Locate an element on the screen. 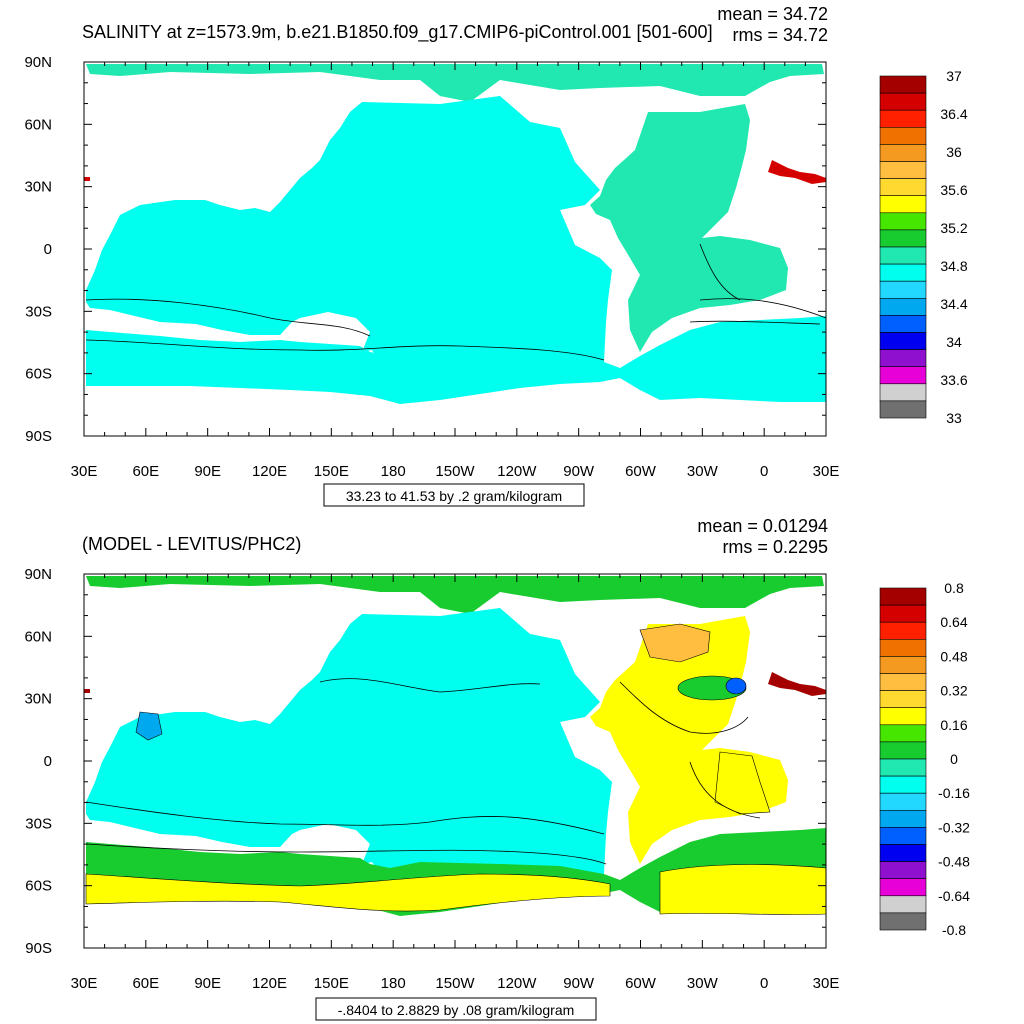 Image resolution: width=1024 pixels, height=1024 pixels. colorbar-label: 0.8 is located at coordinates (954, 588).